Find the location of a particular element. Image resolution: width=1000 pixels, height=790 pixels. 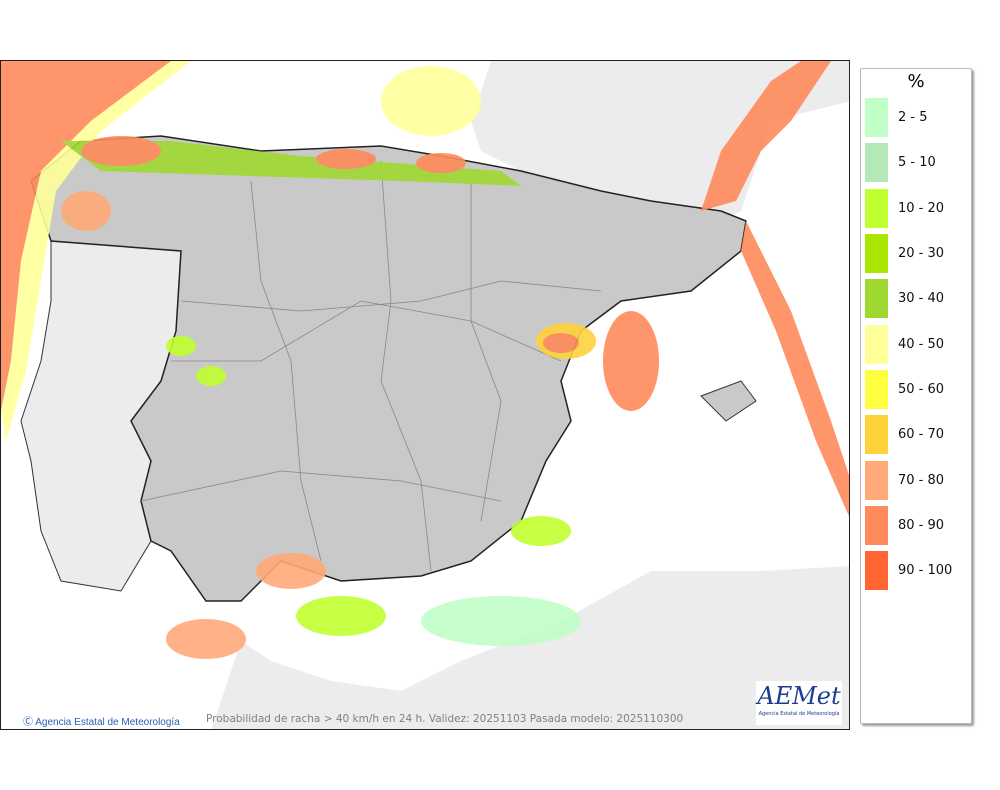

legend-item: 30 - 40 is located at coordinates (916, 298).